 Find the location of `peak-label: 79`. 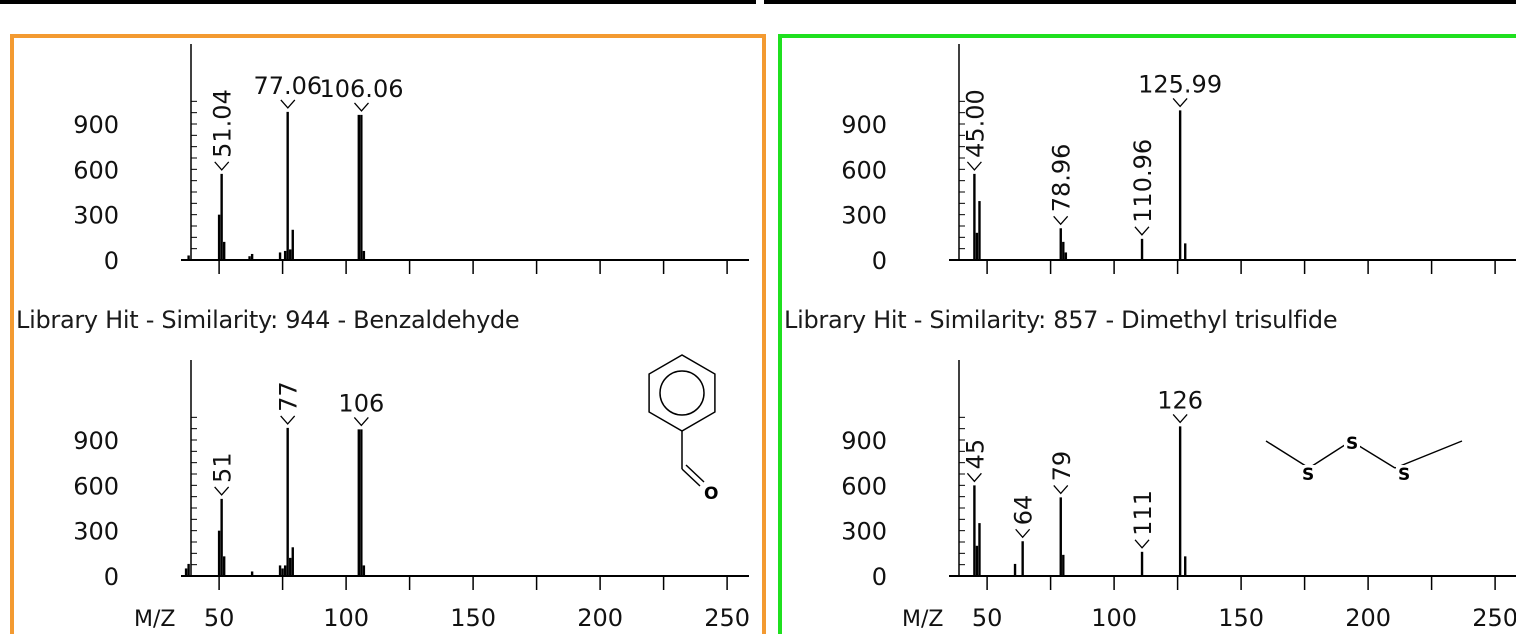

peak-label: 79 is located at coordinates (1062, 466).